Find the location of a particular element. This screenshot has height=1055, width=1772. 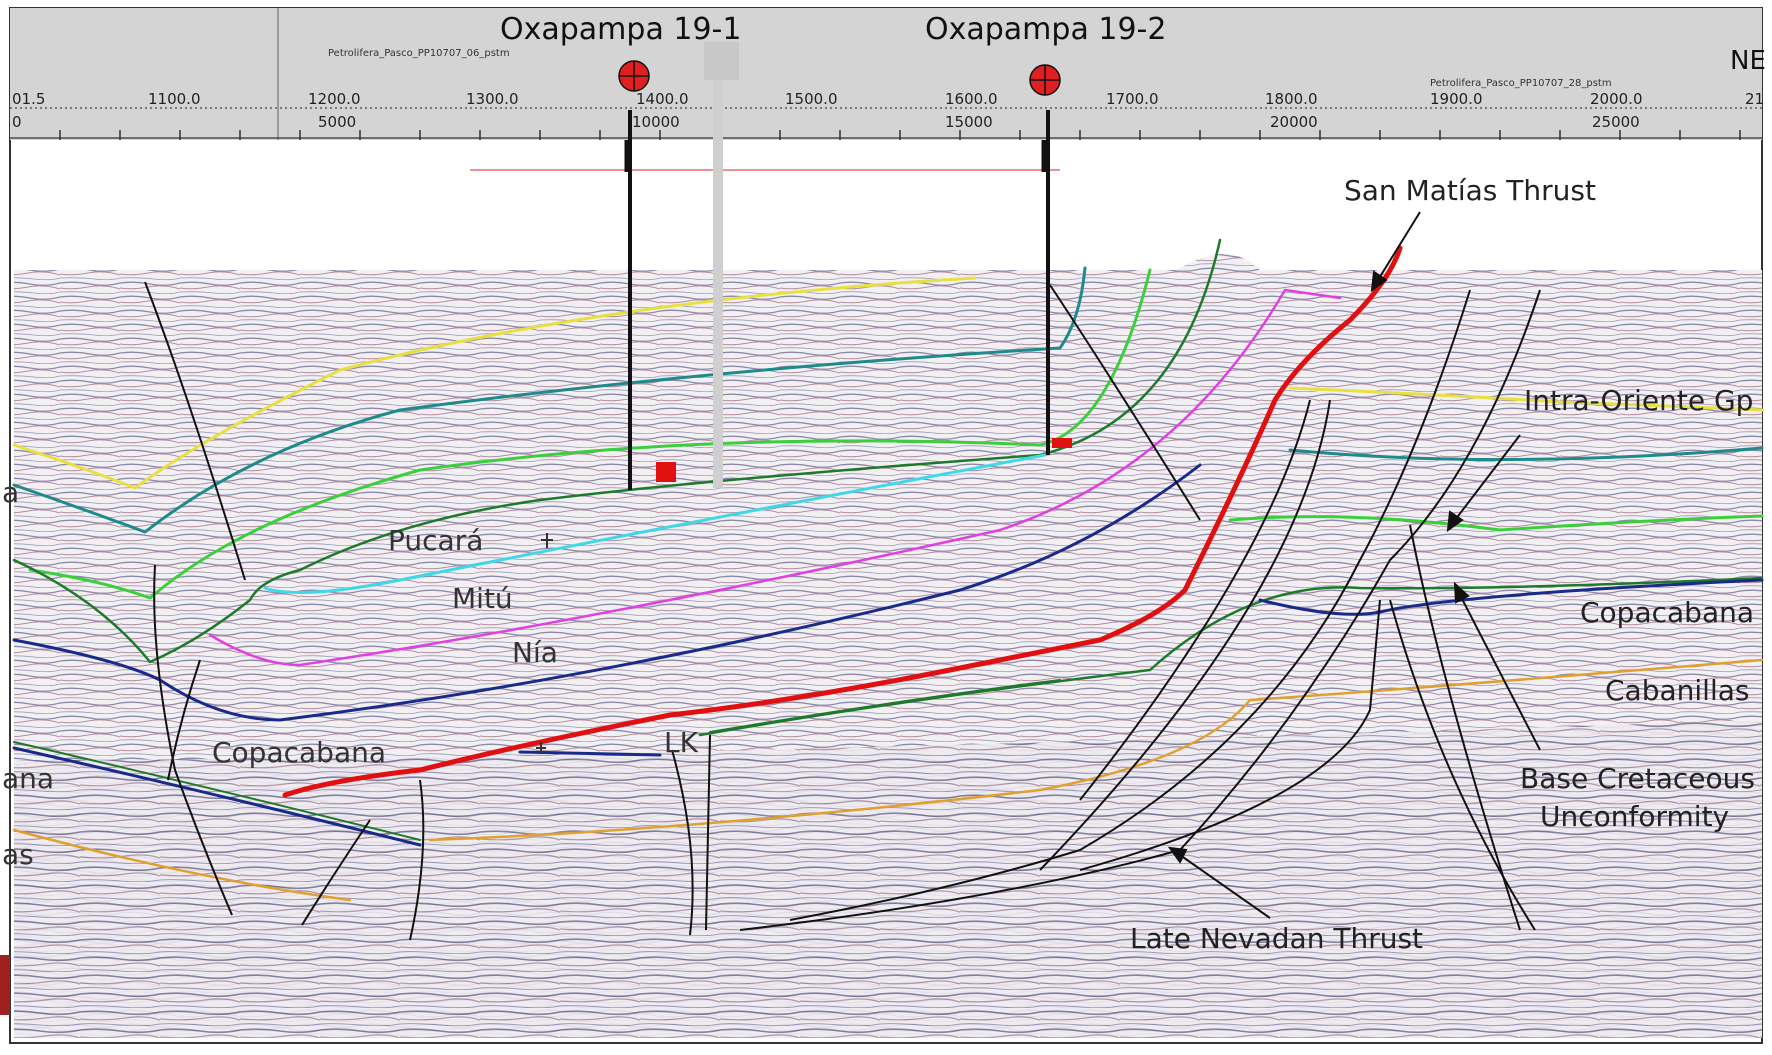

left-label-ana: ana is located at coordinates (28, 778).